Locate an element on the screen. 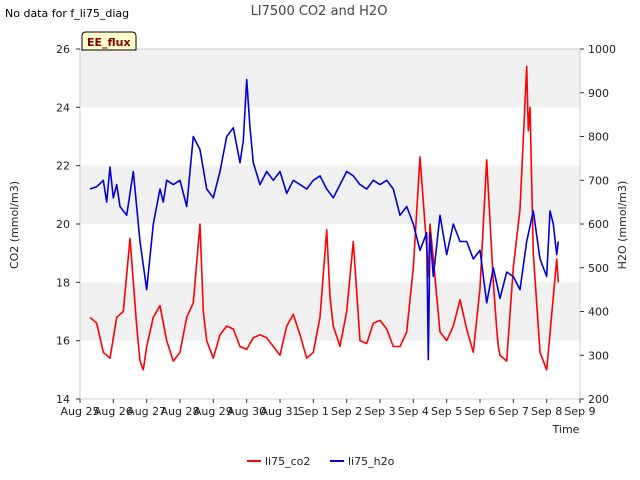  legend-label-co2: li75_co2 is located at coordinates (287, 461).